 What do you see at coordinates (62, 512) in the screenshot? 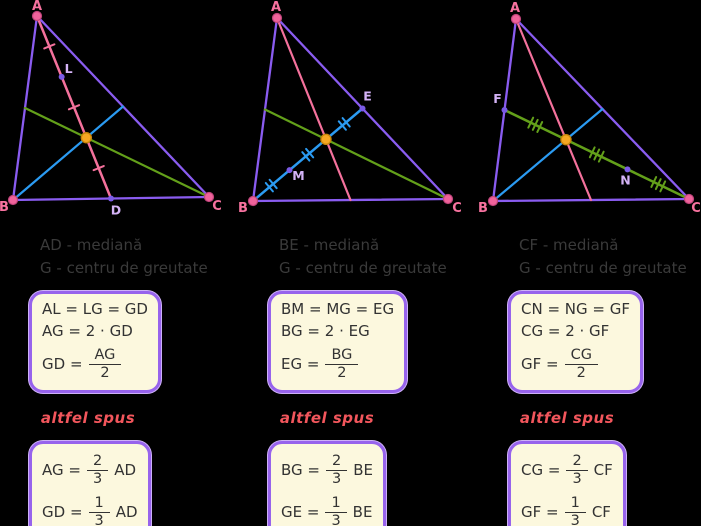
I see `formula-lhs: GD =` at bounding box center [62, 512].